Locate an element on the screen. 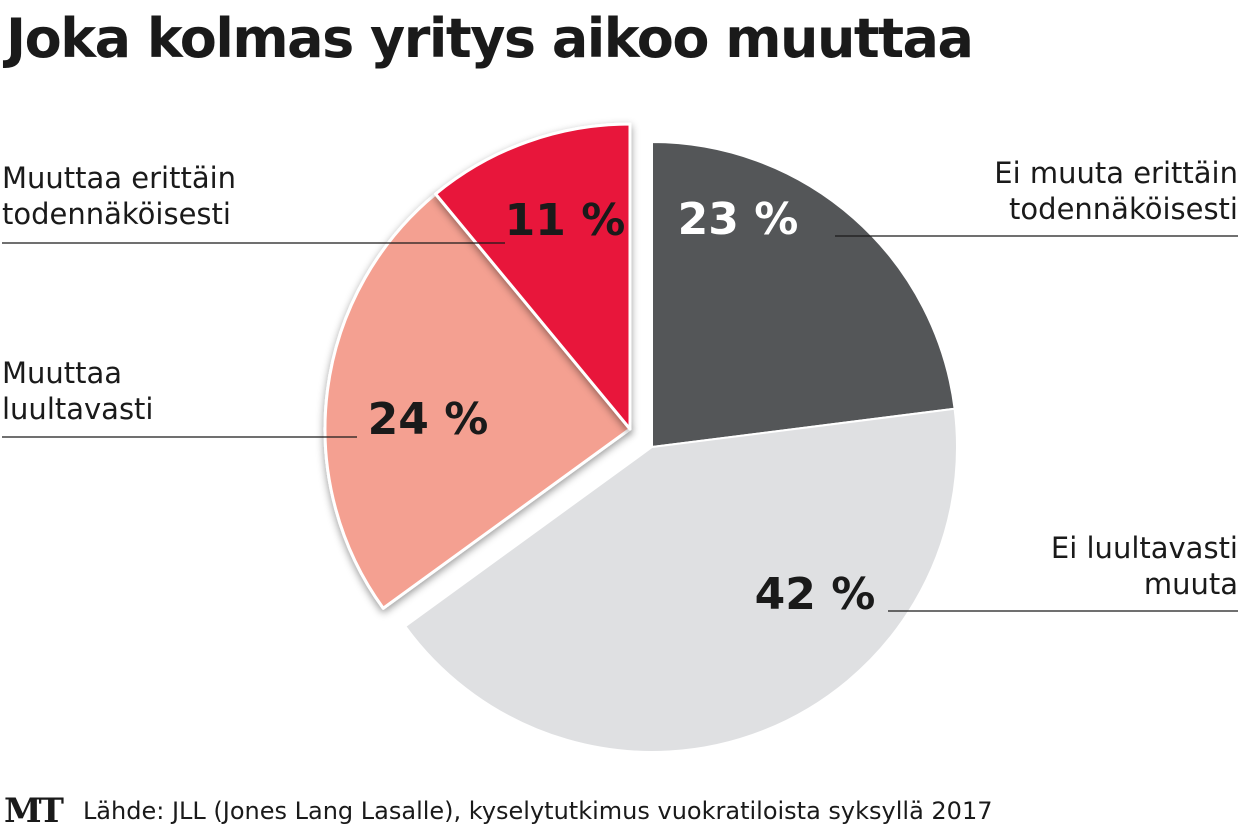 The image size is (1240, 835). pie-slice-muuttaa-luultavasti is located at coordinates (477, 401).